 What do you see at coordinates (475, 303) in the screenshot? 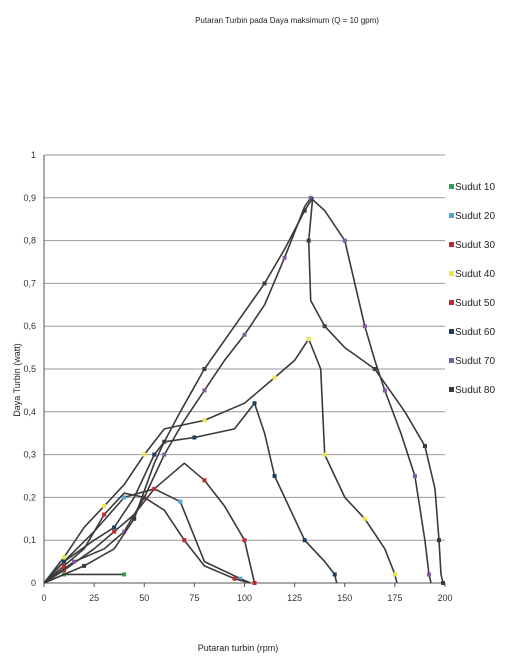
I see `legend-label: Sudut 50` at bounding box center [475, 303].